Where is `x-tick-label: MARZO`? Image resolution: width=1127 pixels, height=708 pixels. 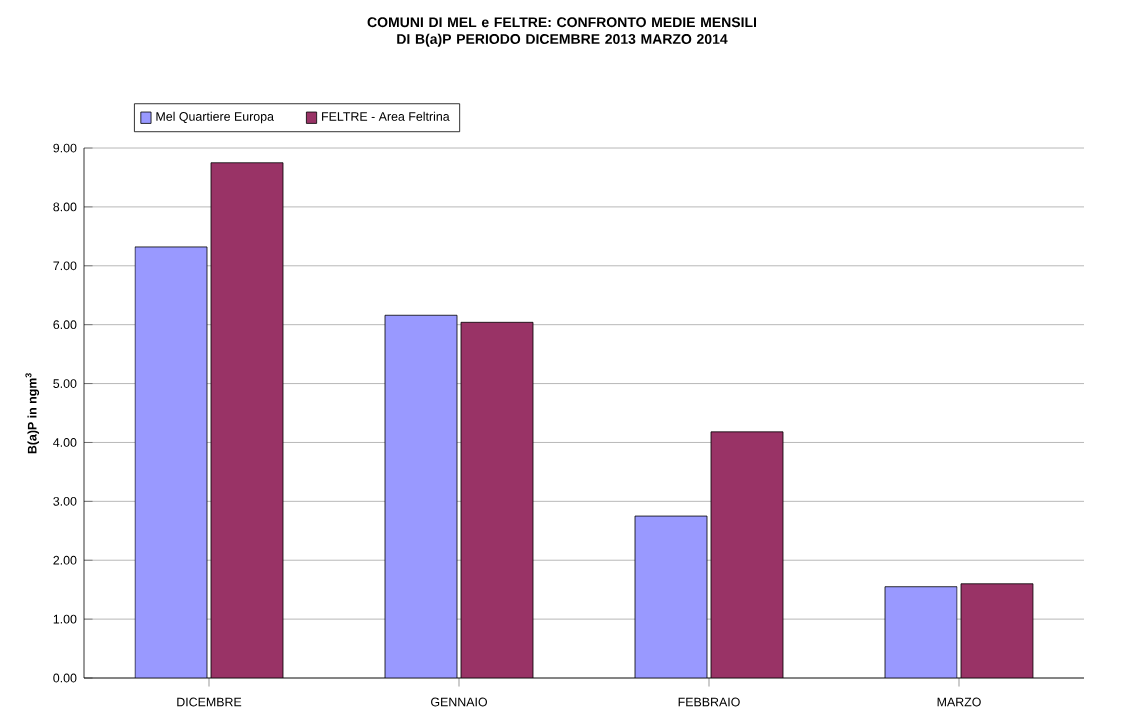 x-tick-label: MARZO is located at coordinates (959, 702).